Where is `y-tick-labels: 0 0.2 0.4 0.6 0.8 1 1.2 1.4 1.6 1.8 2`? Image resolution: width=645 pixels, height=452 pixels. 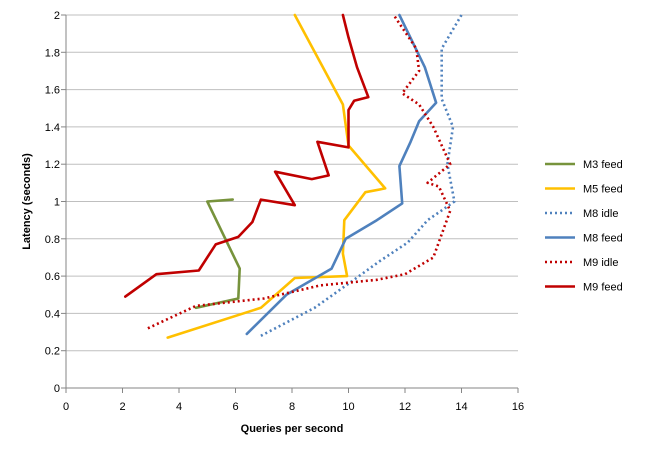 y-tick-labels: 0 0.2 0.4 0.6 0.8 1 1.2 1.4 1.6 1.8 2 is located at coordinates (52, 202).